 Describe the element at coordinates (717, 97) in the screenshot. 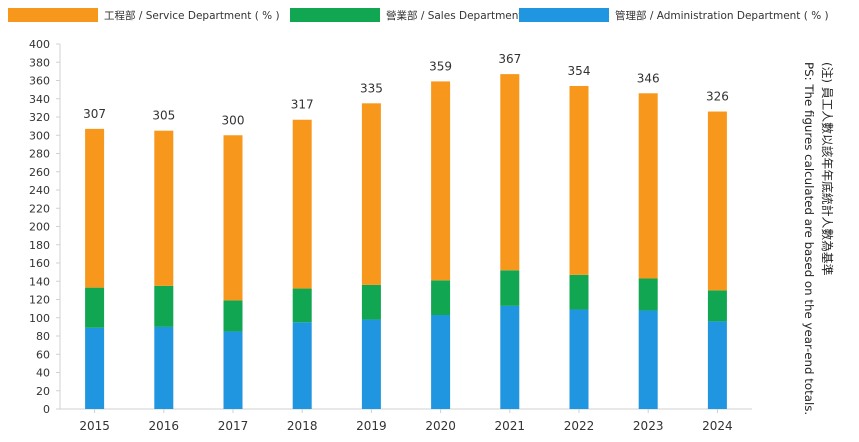

I see `bar-total-label: 326` at that location.